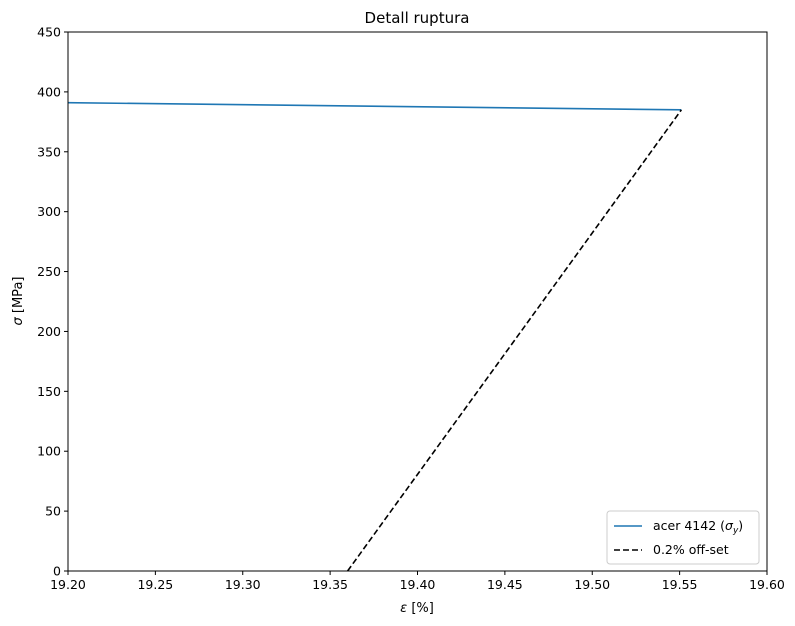 The height and width of the screenshot is (626, 795). Describe the element at coordinates (49, 211) in the screenshot. I see `y-tick-label: 300` at that location.